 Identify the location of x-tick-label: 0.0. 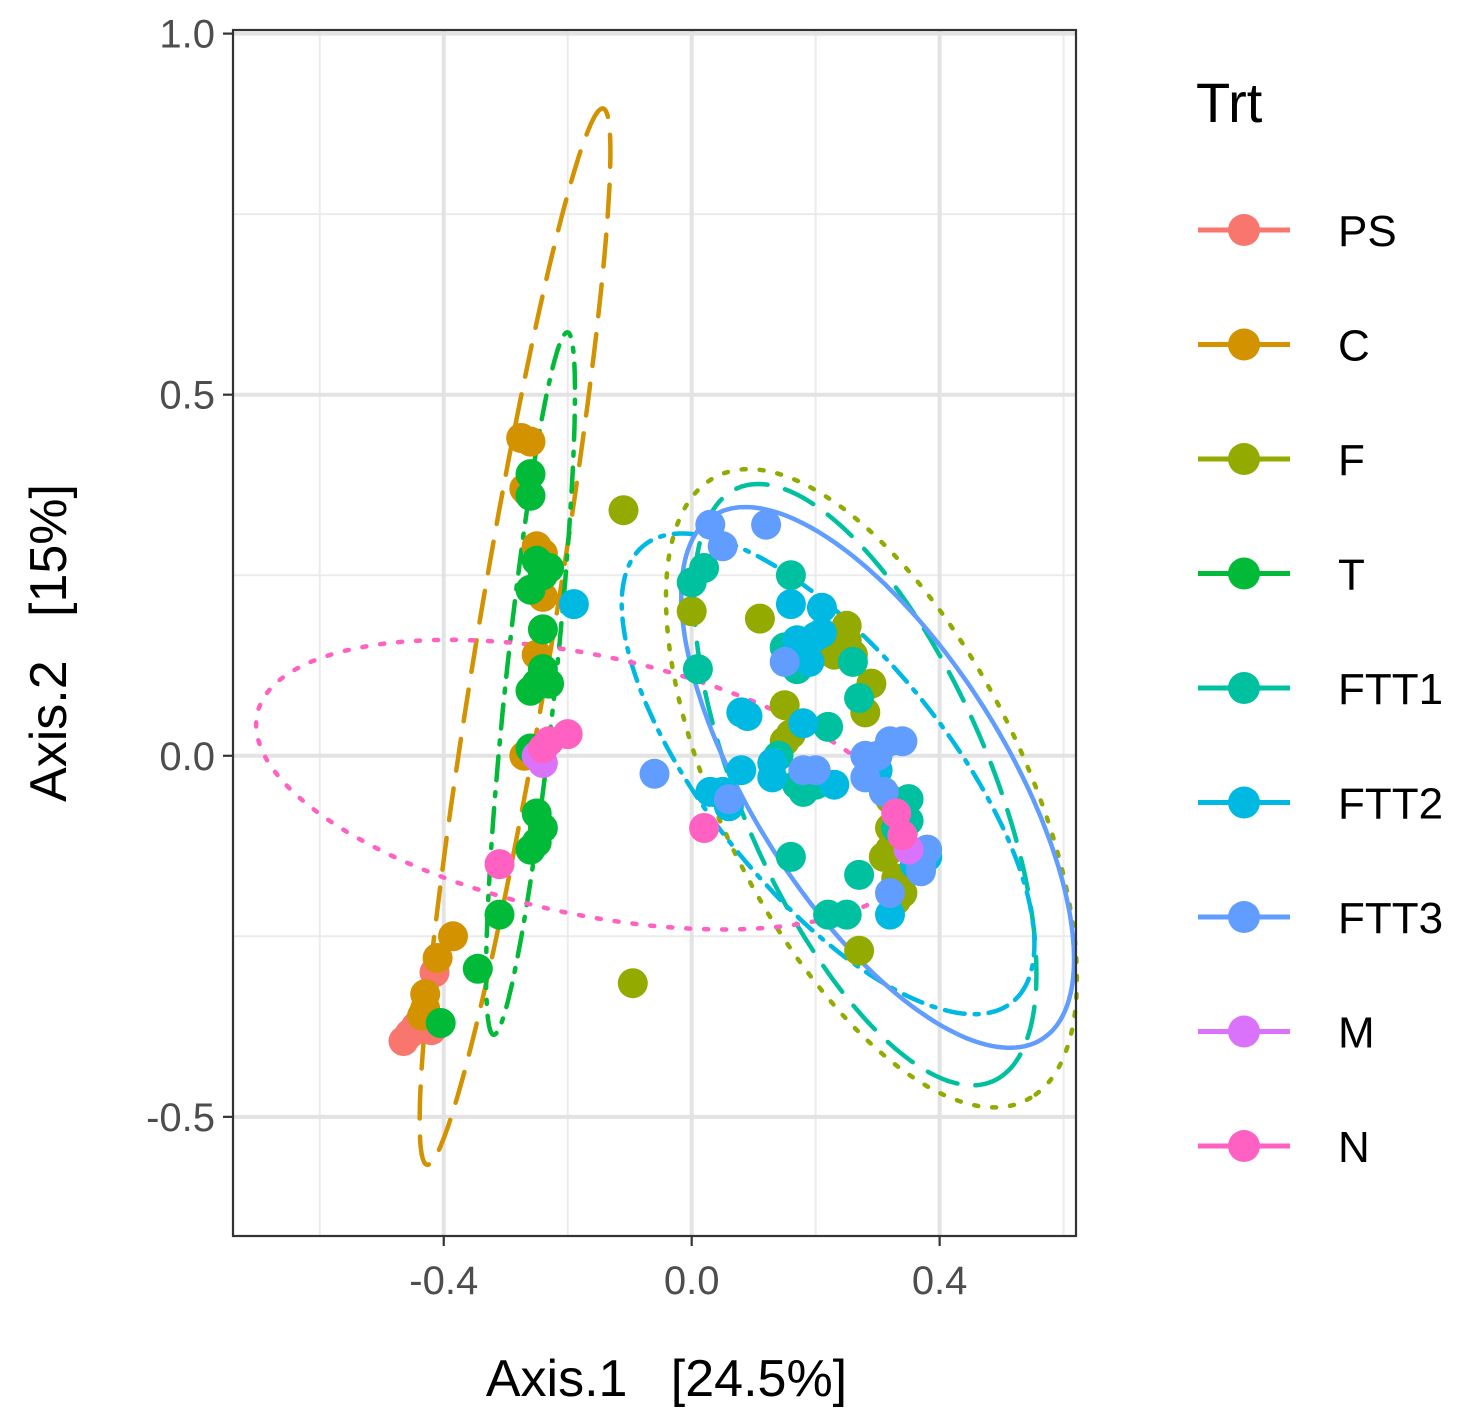
(692, 1281).